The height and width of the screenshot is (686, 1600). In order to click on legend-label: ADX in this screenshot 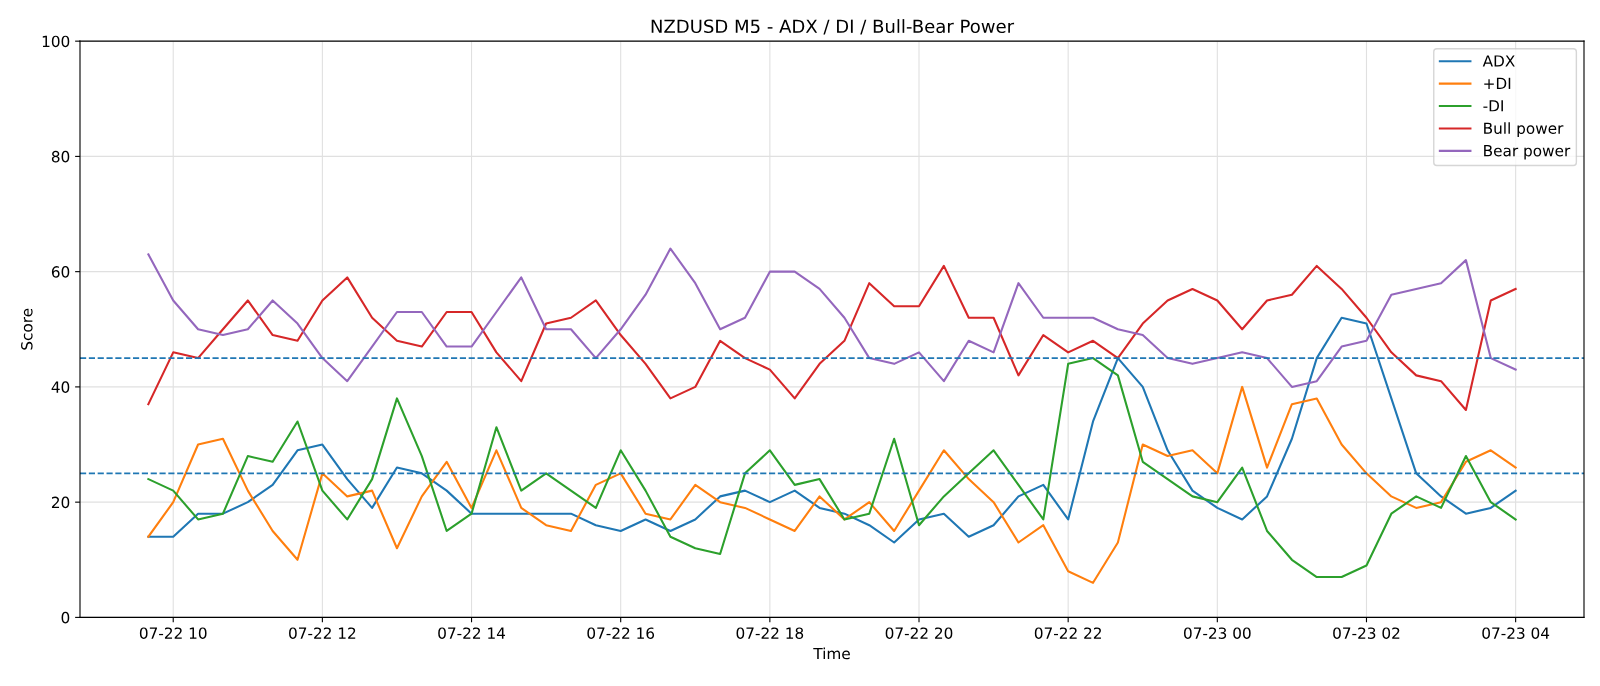, I will do `click(1498, 61)`.